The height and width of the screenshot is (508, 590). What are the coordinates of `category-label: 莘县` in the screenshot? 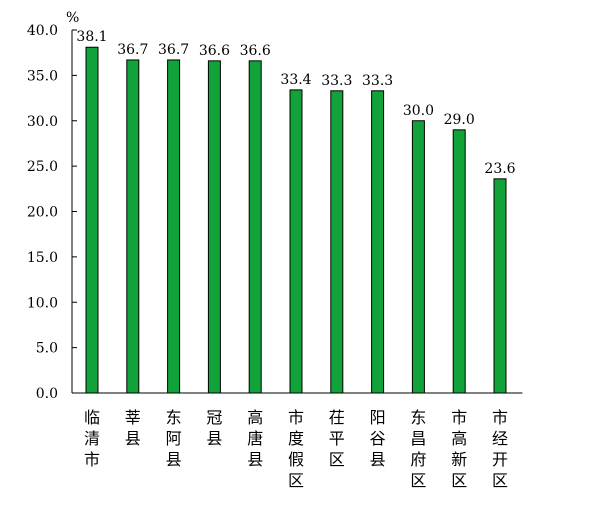 It's located at (133, 428).